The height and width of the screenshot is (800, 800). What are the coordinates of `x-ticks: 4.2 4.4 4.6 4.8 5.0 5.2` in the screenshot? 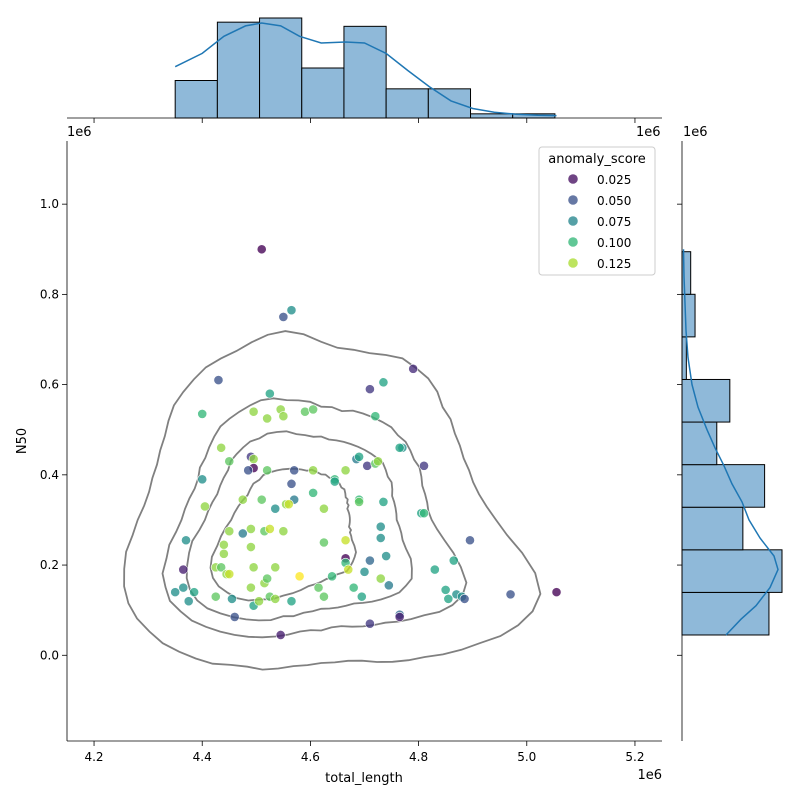 It's located at (364, 752).